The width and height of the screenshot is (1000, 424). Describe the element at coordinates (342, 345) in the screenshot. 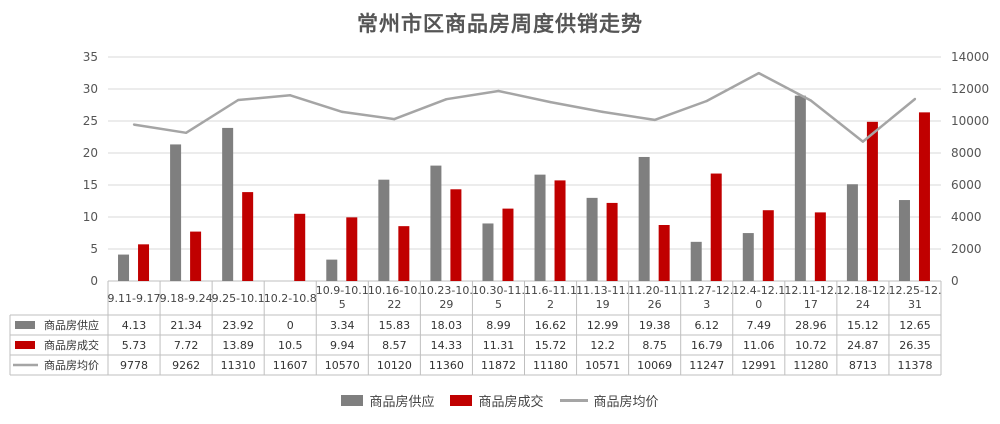

I see `table-cell: 9.94` at that location.